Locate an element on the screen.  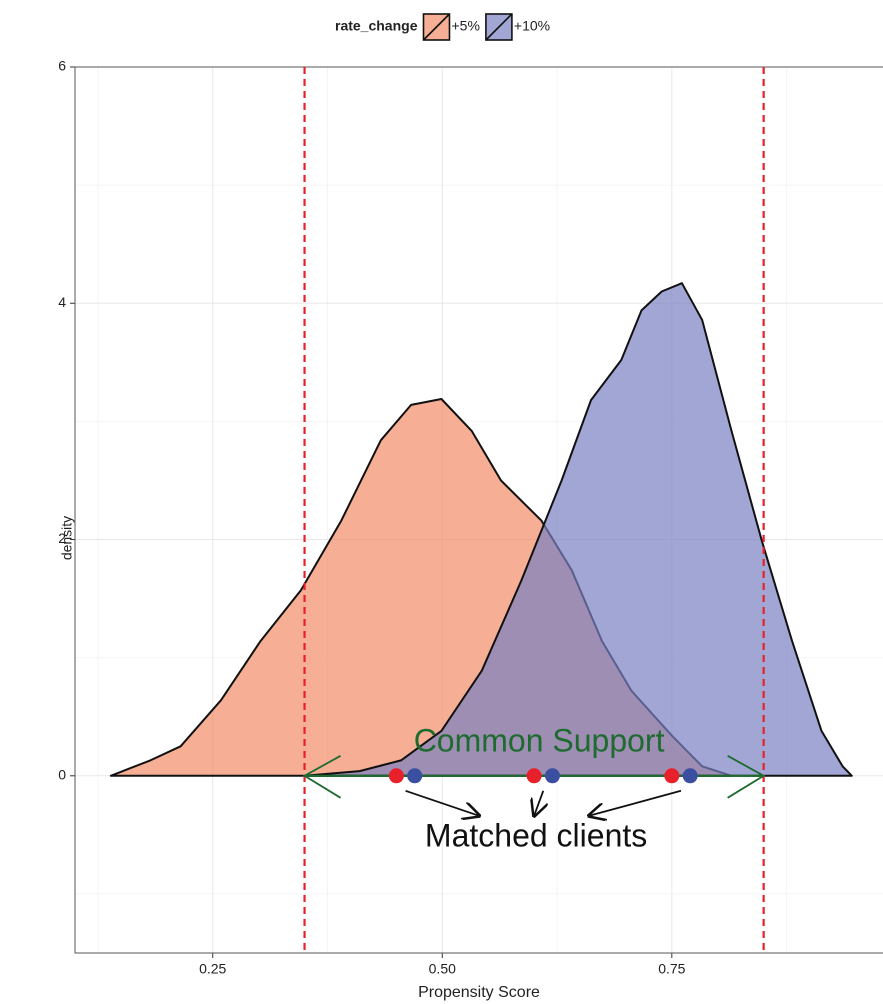
y-tick-label: 2 is located at coordinates (62, 538).